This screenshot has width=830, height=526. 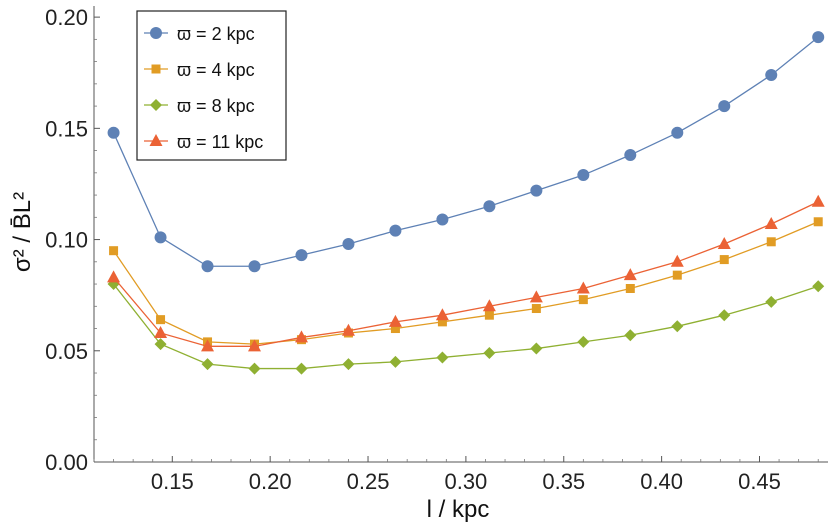 I want to click on legend-item: ϖ = 8 kpc, so click(x=199, y=106).